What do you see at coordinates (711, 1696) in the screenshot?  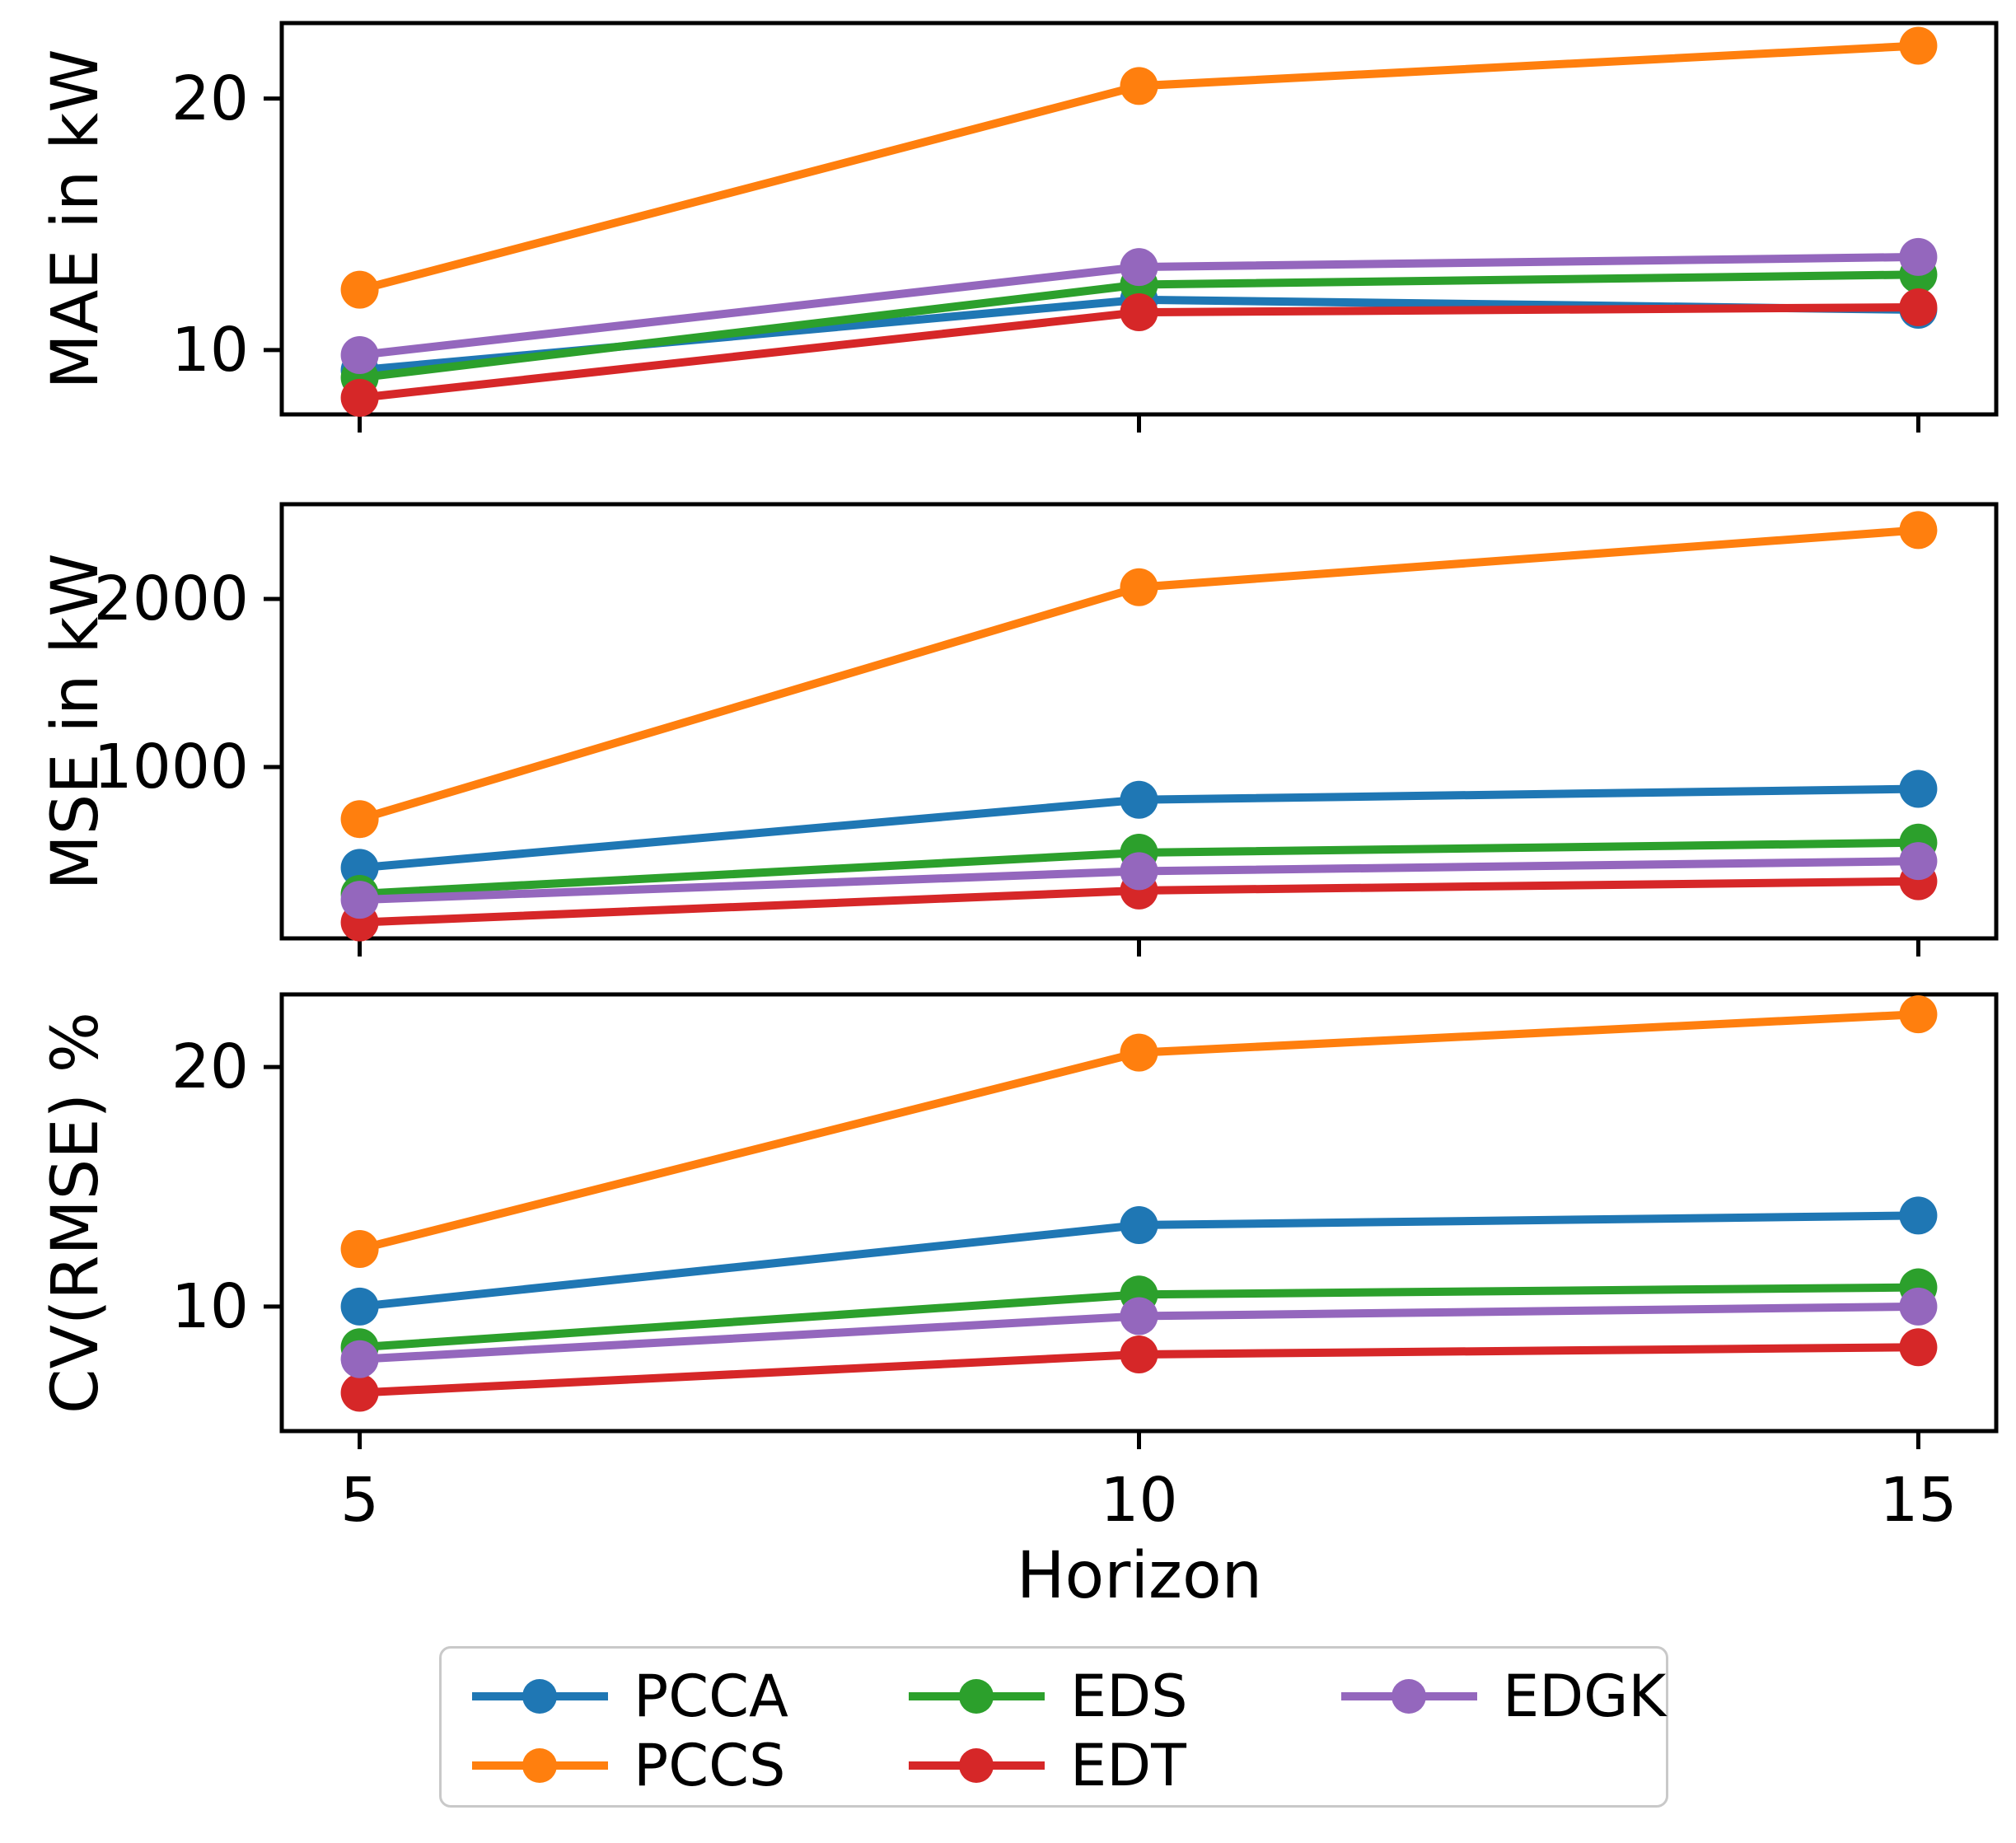 I see `legend-label: PCCA` at bounding box center [711, 1696].